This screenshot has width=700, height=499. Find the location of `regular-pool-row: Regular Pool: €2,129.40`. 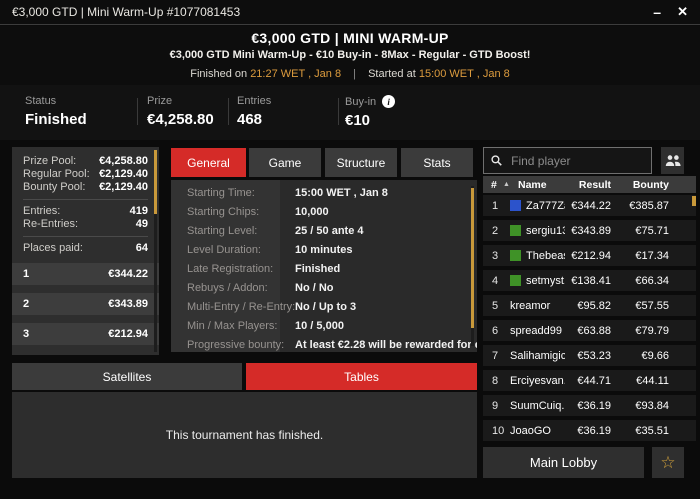

regular-pool-row: Regular Pool: €2,129.40 is located at coordinates (85, 174).